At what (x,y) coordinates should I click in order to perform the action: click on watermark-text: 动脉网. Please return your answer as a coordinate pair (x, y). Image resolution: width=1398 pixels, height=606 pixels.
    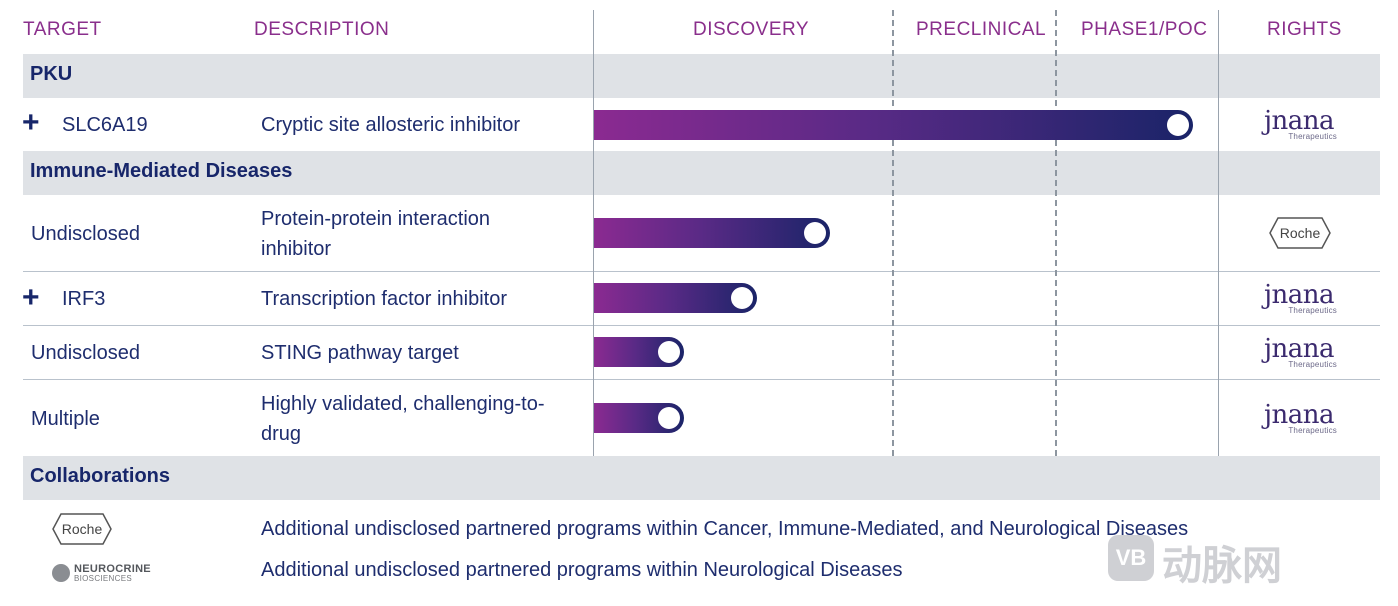
    Looking at the image, I should click on (1222, 566).